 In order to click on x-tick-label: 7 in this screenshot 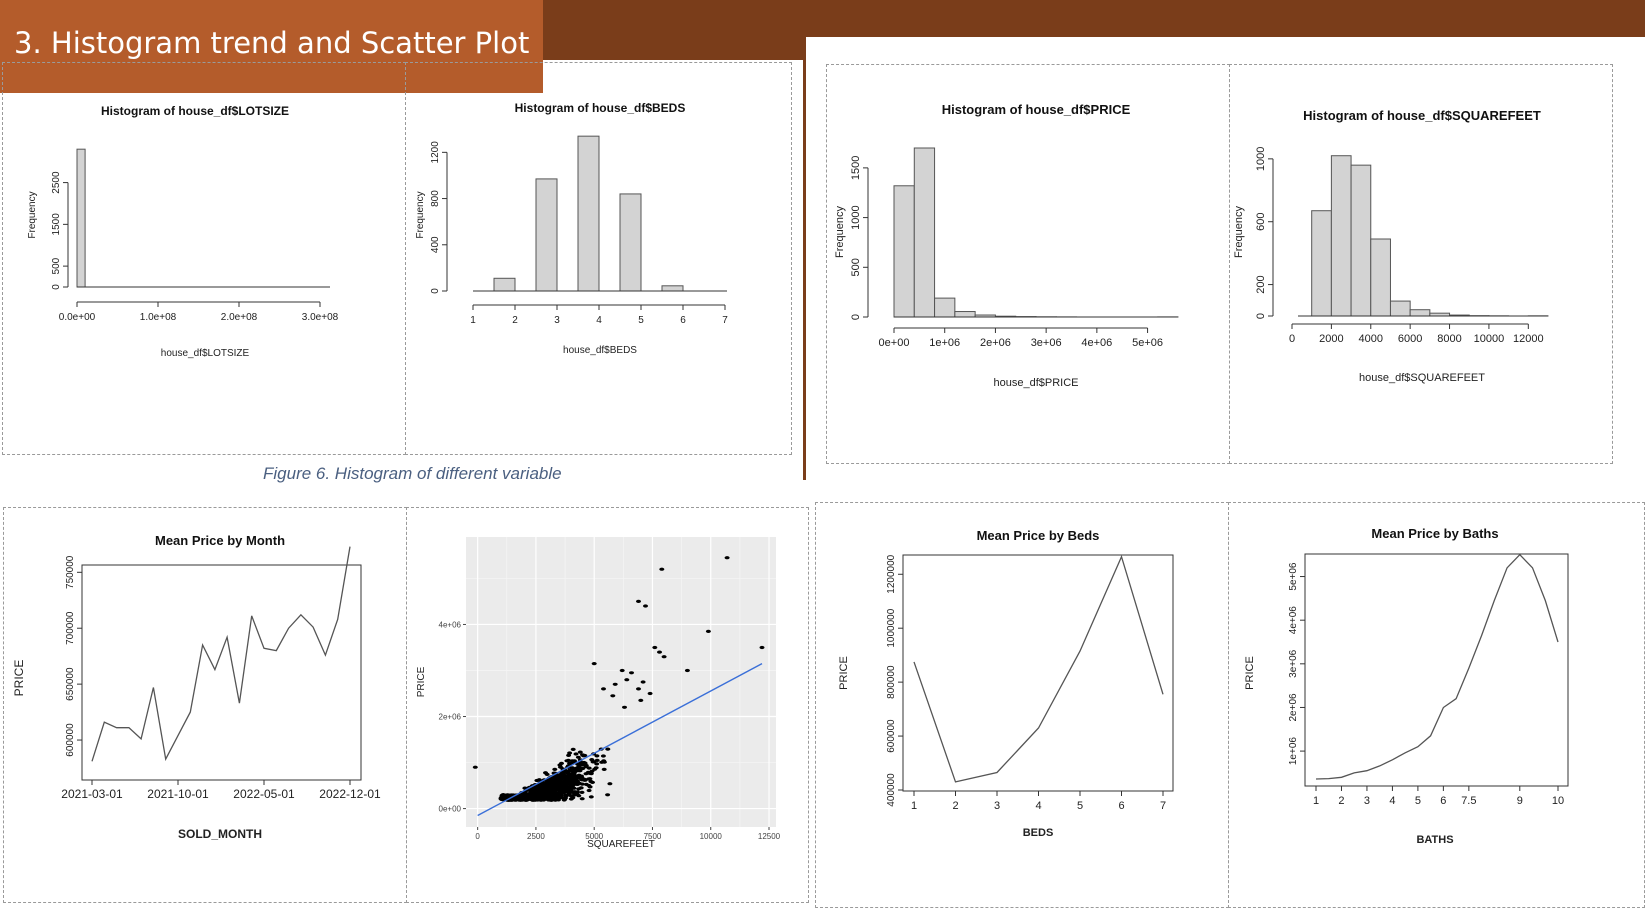, I will do `click(1163, 806)`.